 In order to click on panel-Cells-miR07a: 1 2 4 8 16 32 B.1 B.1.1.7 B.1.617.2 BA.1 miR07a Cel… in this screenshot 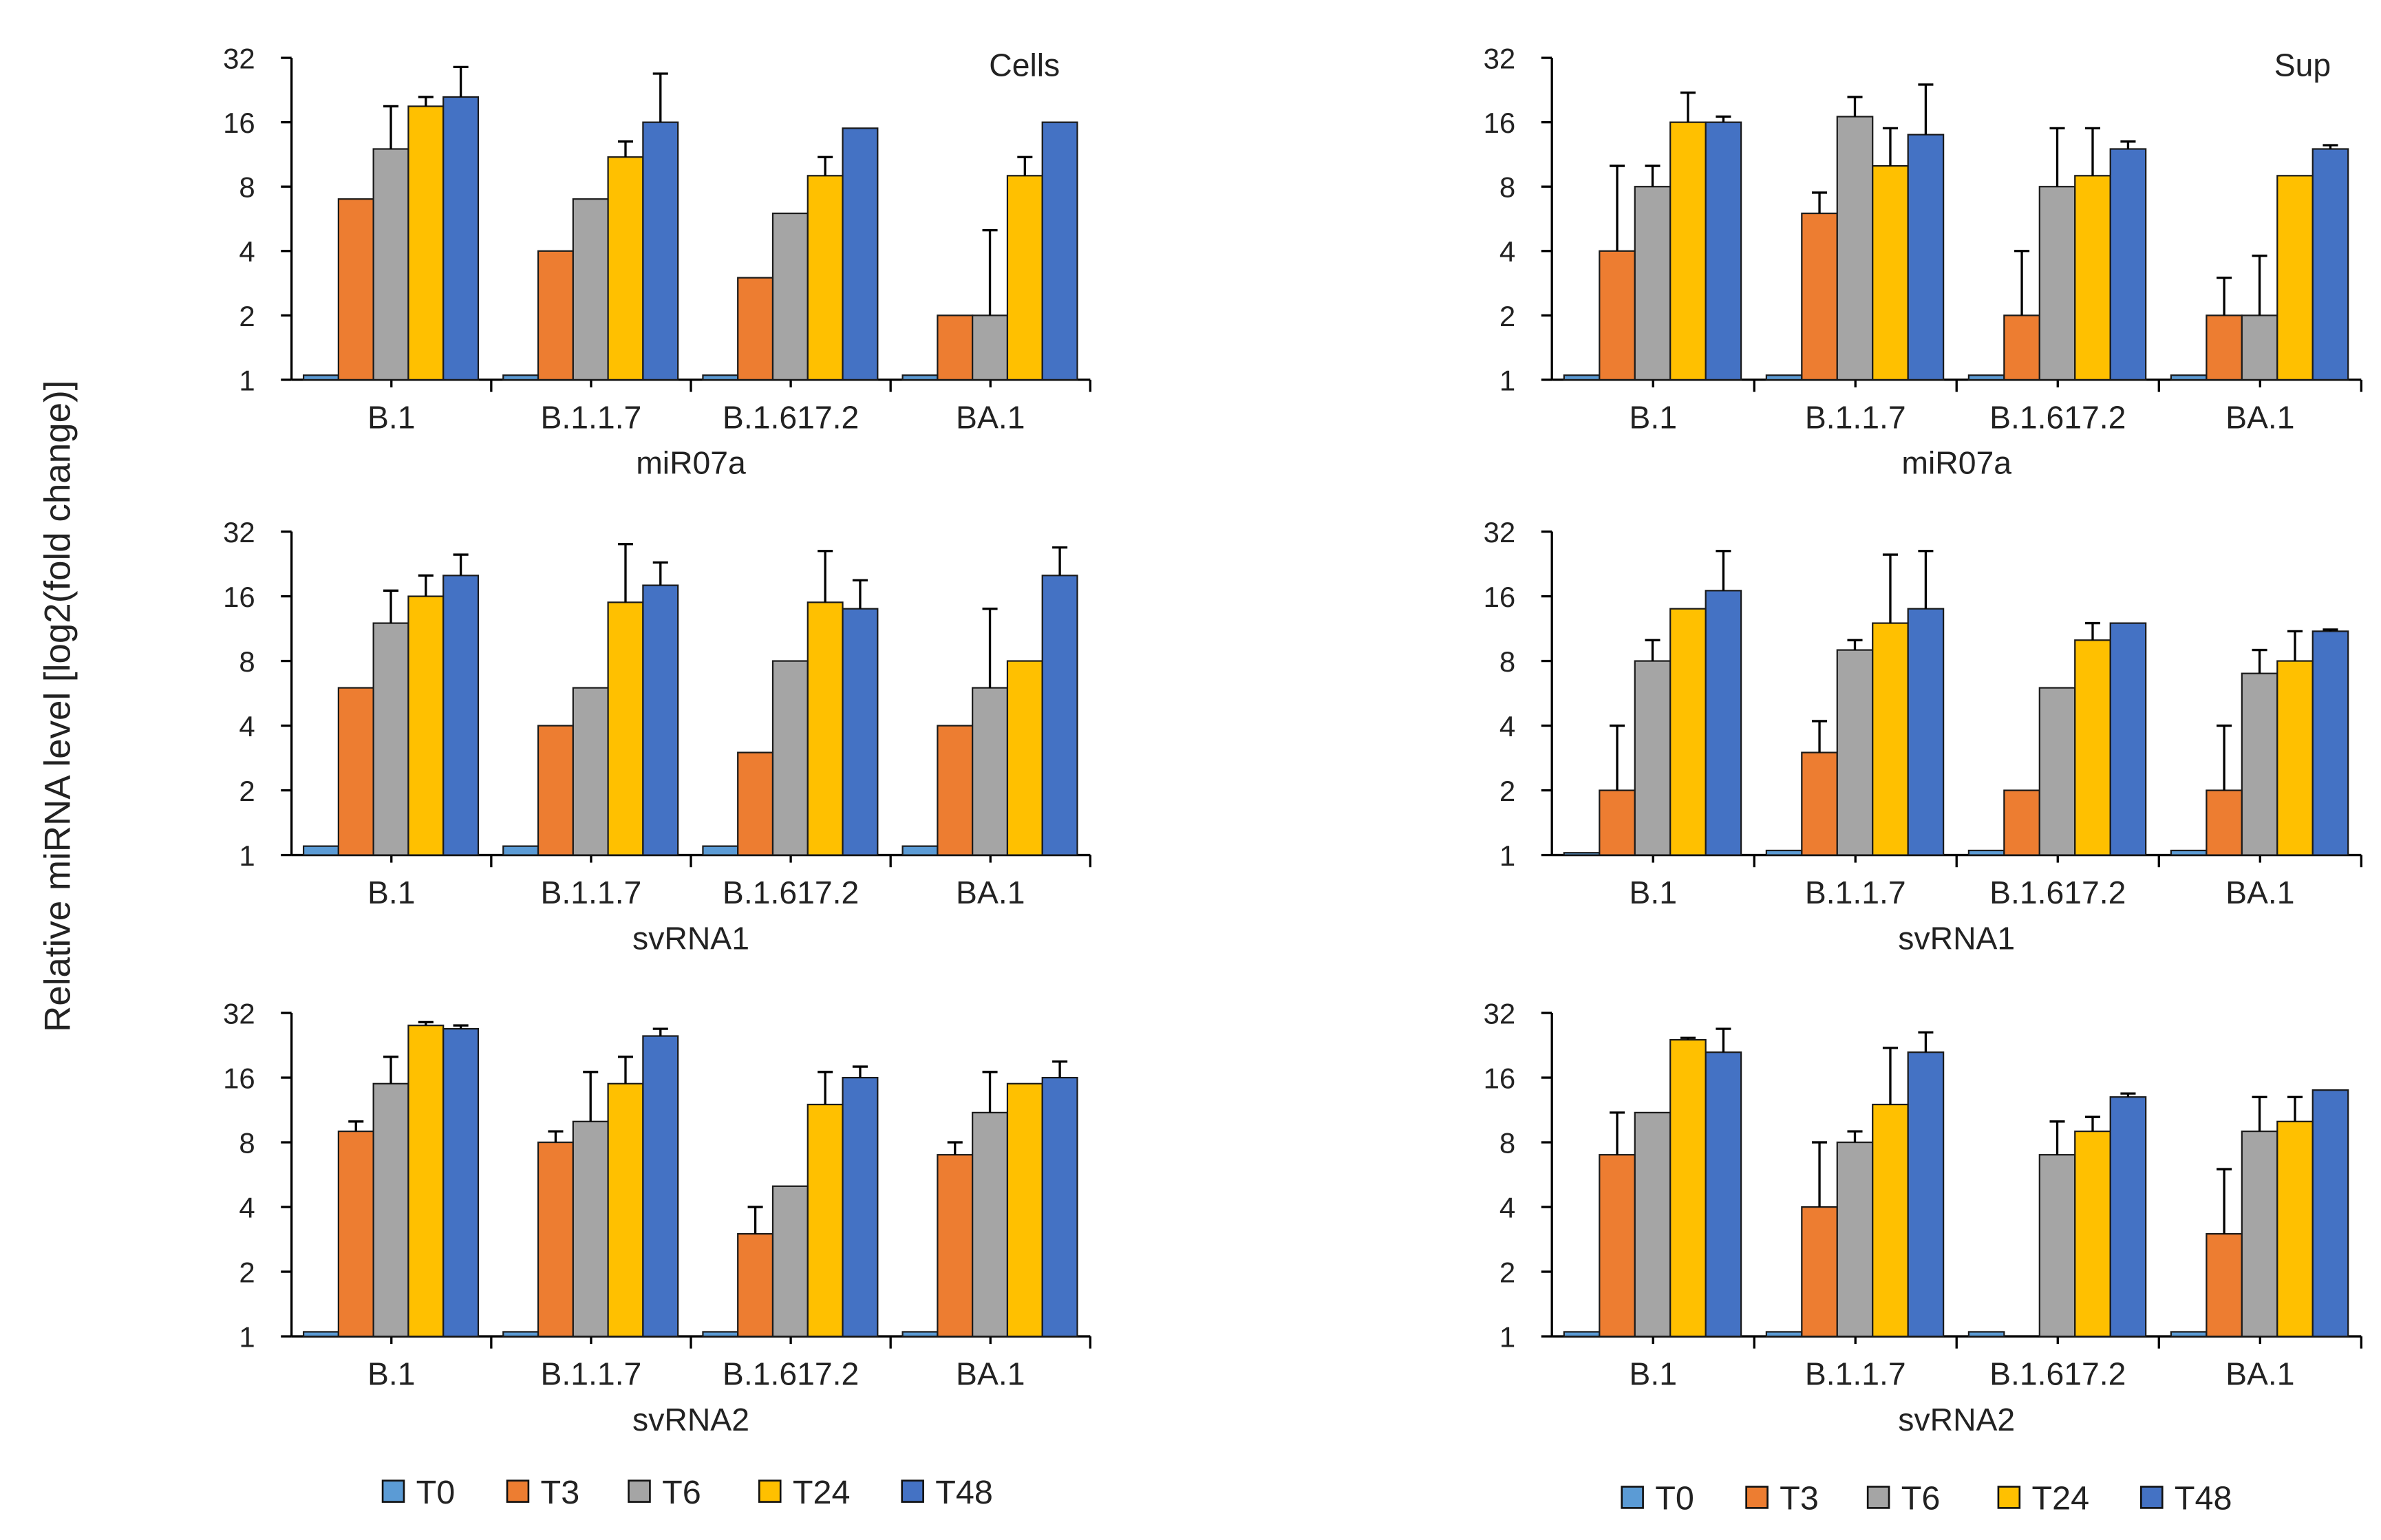, I will do `click(657, 262)`.